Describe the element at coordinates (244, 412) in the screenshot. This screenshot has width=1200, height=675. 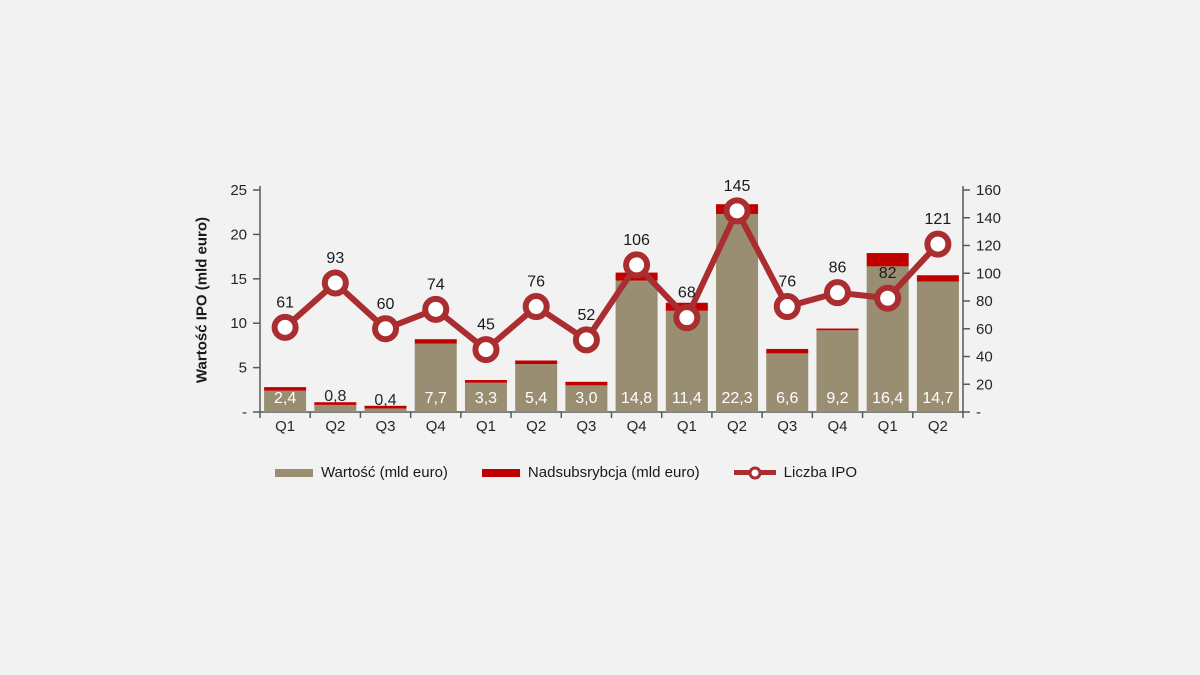
I see `left-tick-label: -` at that location.